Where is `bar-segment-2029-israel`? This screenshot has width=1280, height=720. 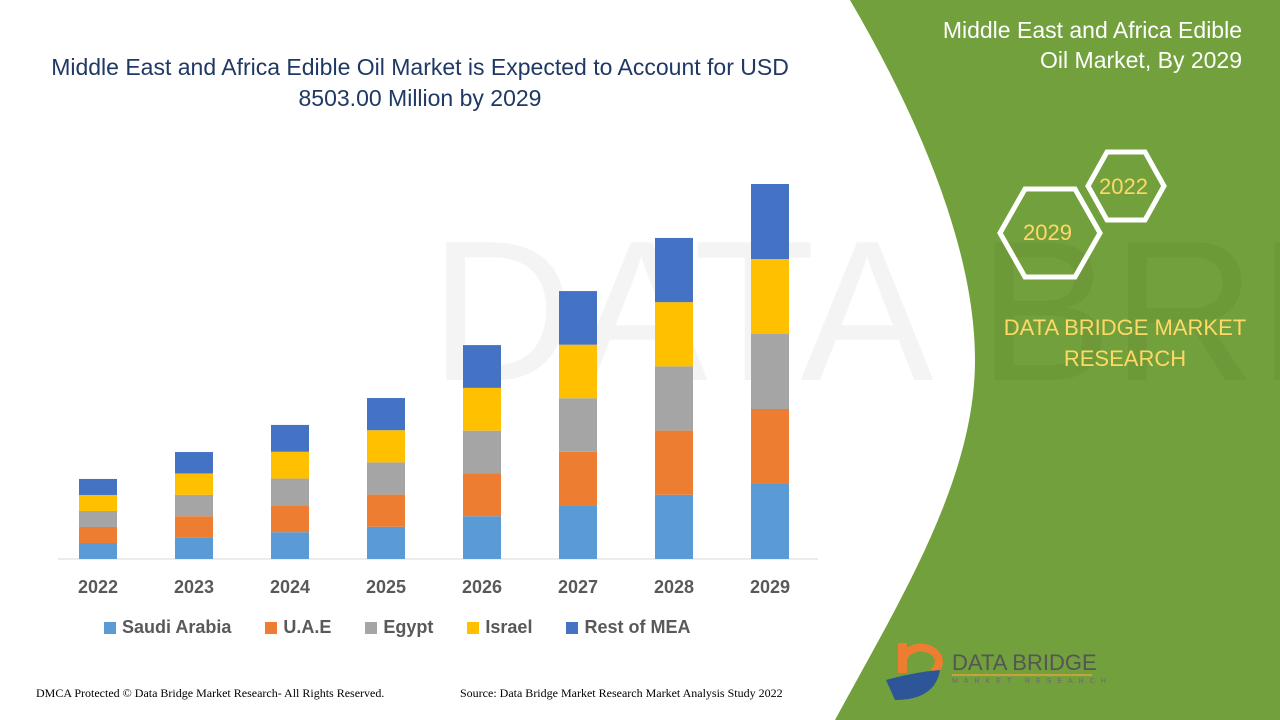
bar-segment-2029-israel is located at coordinates (770, 296).